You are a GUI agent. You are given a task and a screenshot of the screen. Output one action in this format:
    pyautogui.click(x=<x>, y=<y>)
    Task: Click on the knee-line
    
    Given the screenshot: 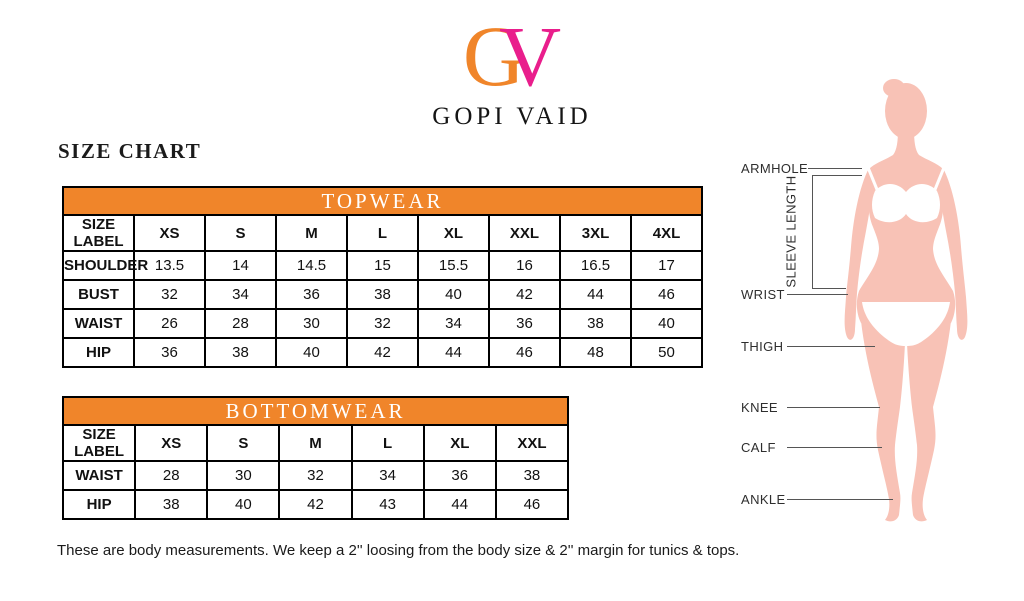 What is the action you would take?
    pyautogui.click(x=833, y=407)
    